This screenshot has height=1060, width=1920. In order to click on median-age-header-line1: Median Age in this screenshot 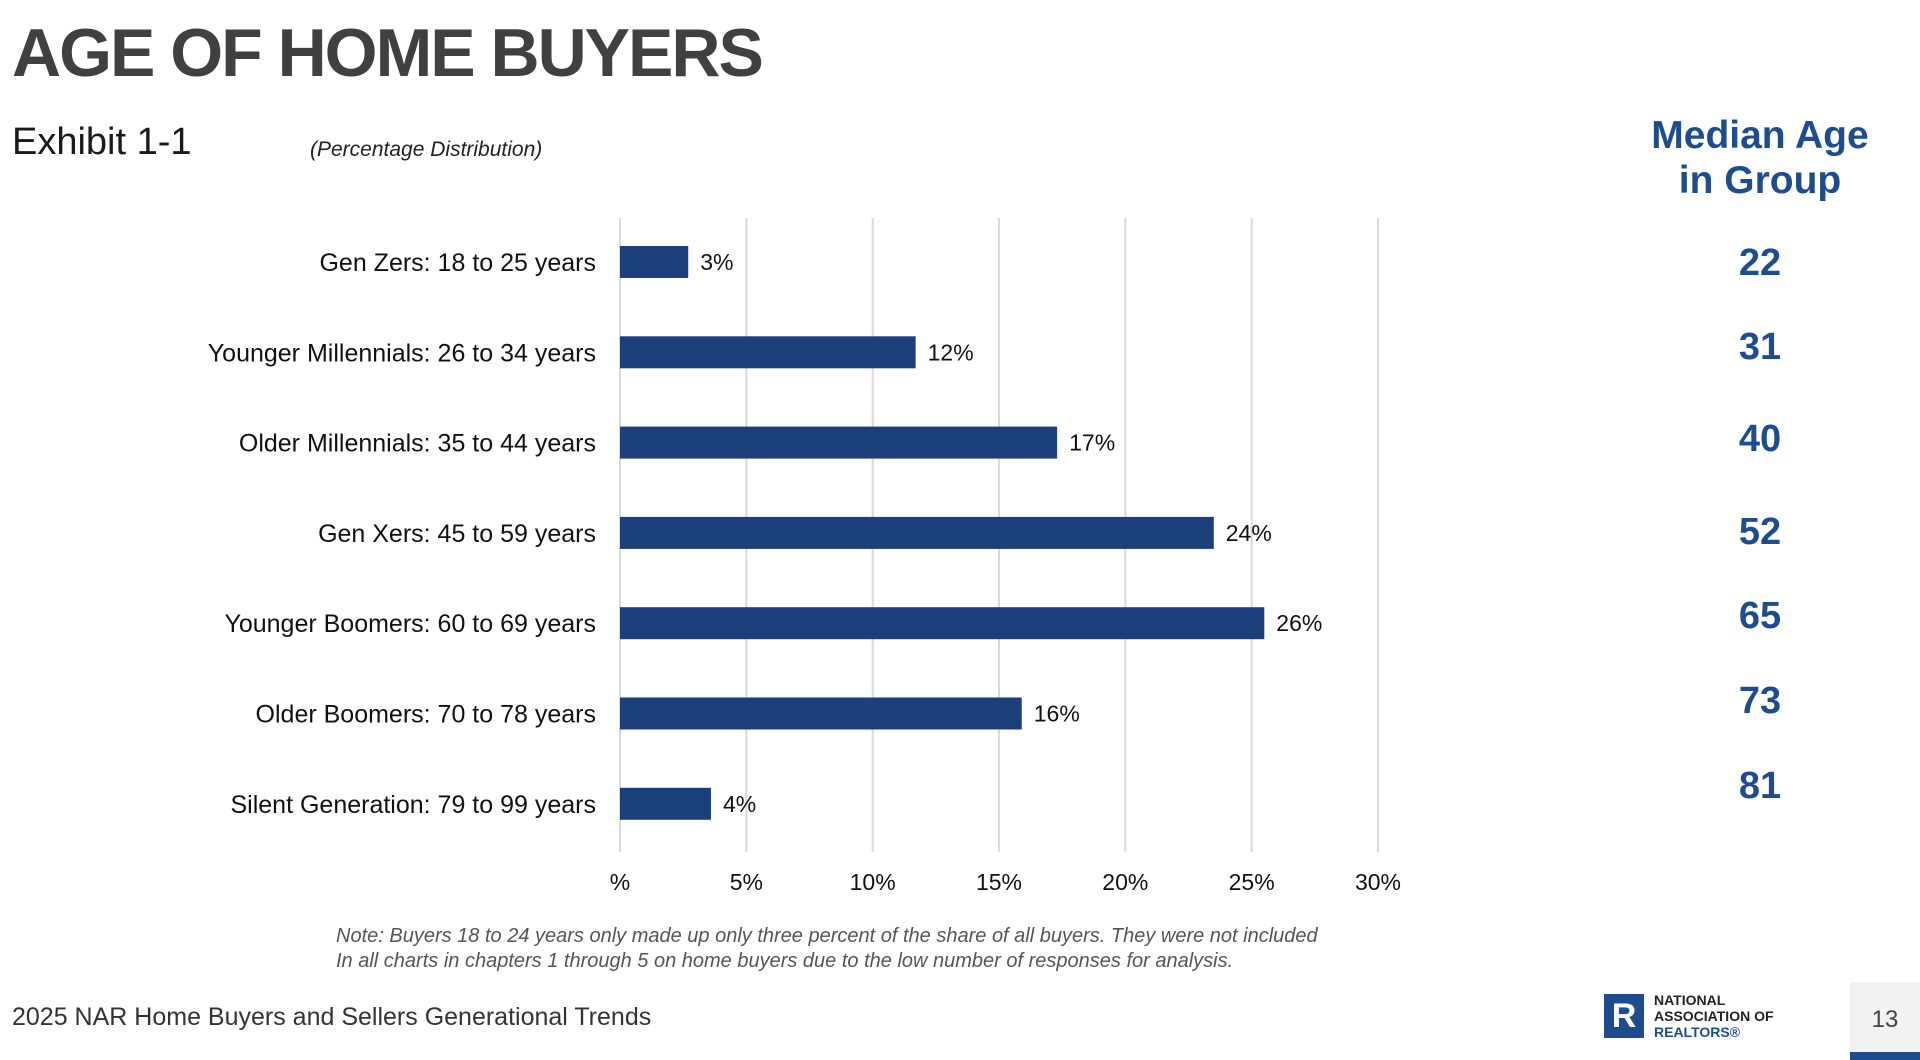, I will do `click(1760, 135)`.